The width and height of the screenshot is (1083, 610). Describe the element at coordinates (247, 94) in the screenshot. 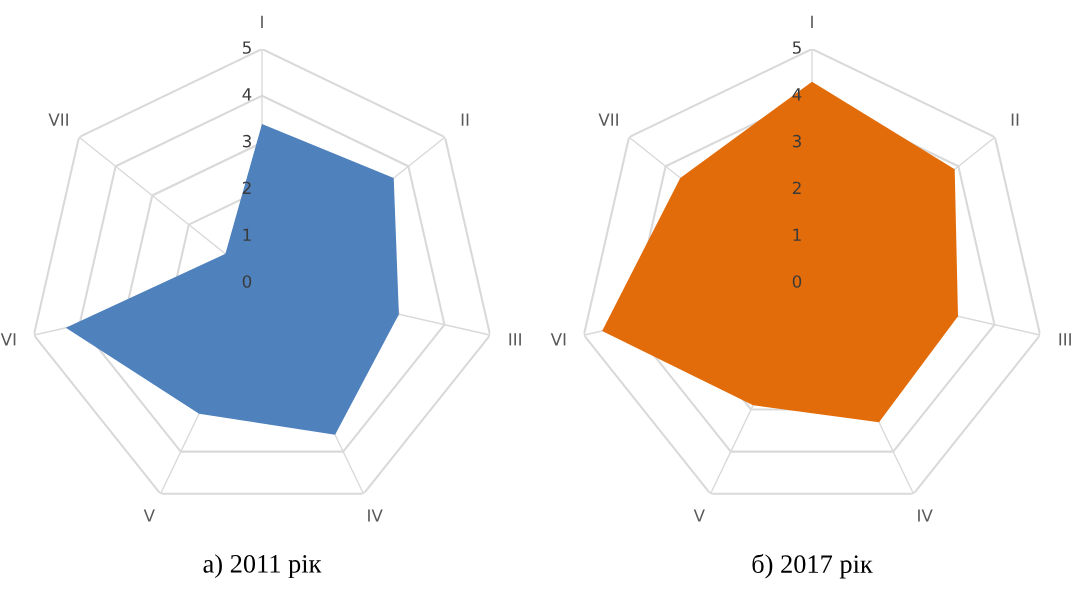

I see `y-tick-label: 4` at that location.